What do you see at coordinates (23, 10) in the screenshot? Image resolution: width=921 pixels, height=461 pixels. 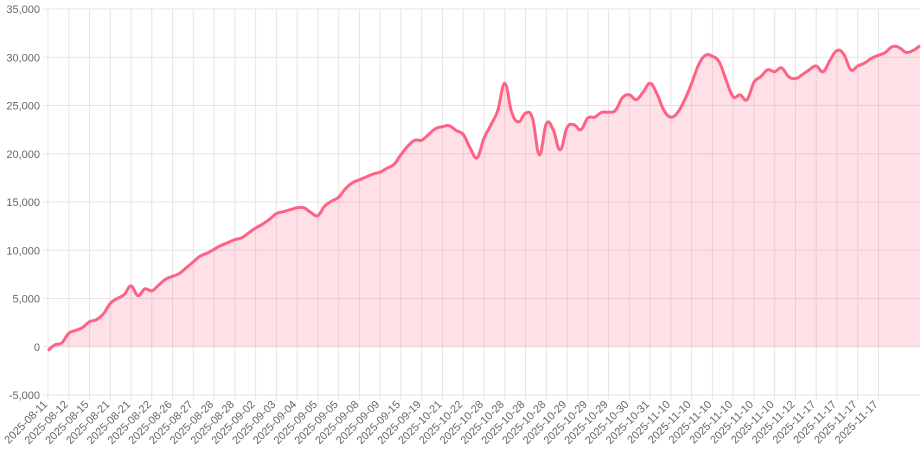 I see `y-tick-label: 35,000` at bounding box center [23, 10].